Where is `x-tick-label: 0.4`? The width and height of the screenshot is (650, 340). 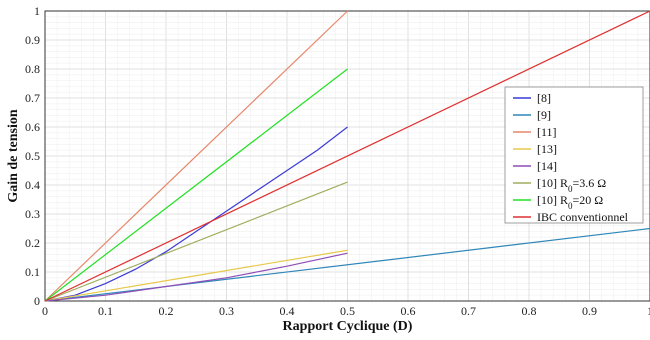 x-tick-label: 0.4 is located at coordinates (287, 311).